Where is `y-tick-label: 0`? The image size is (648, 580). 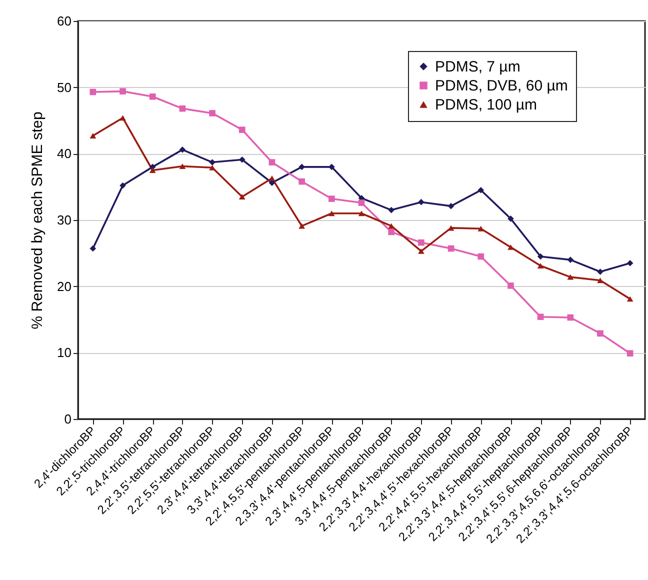
y-tick-label: 0 is located at coordinates (68, 419).